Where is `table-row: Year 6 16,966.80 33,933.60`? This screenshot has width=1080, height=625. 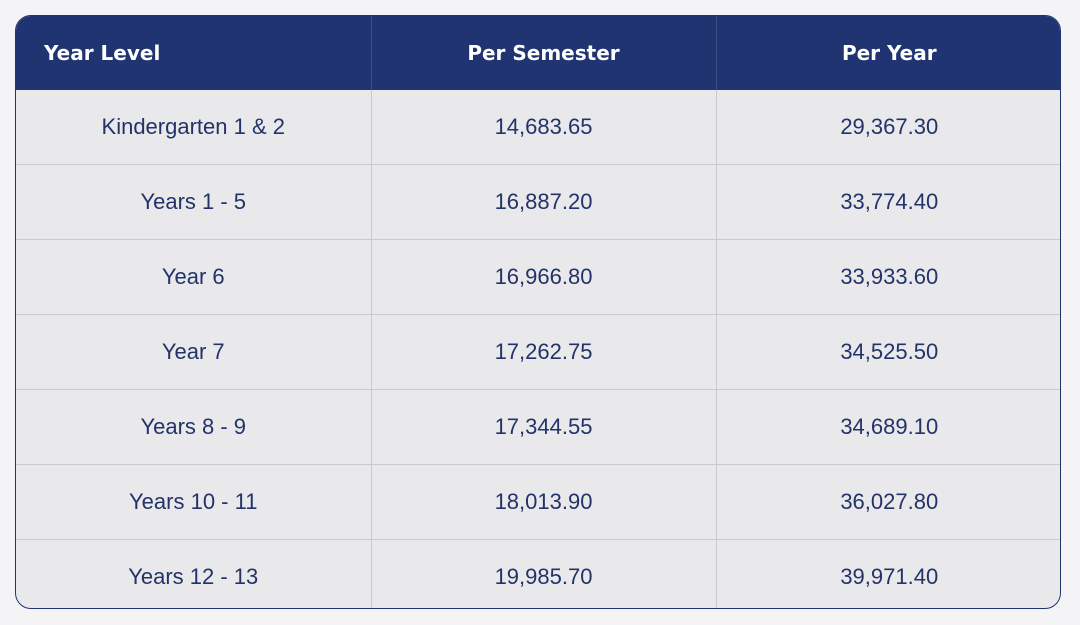 table-row: Year 6 16,966.80 33,933.60 is located at coordinates (538, 277).